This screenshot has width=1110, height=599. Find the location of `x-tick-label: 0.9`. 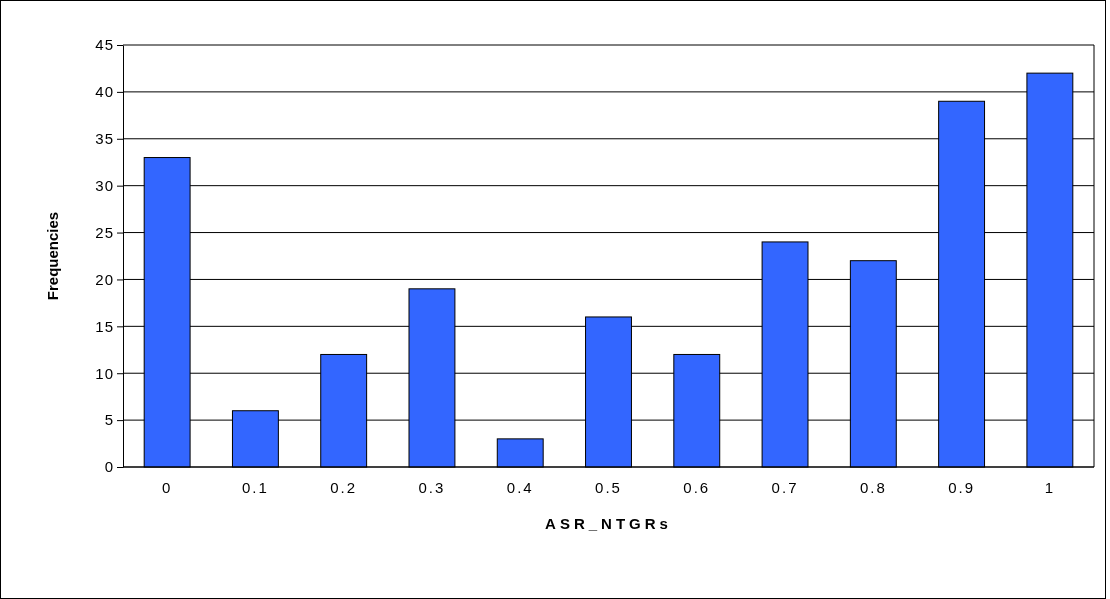

x-tick-label: 0.9 is located at coordinates (962, 487).